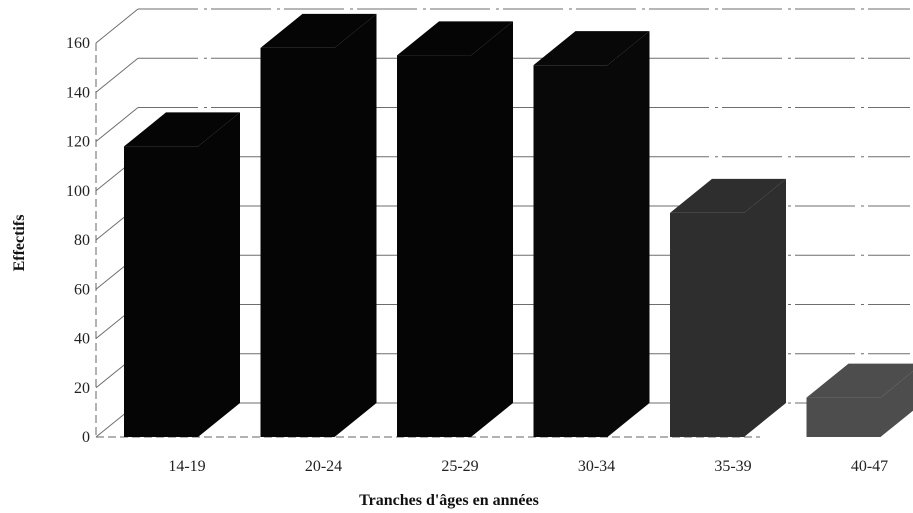 This screenshot has height=513, width=913. I want to click on x-tick-label: 25-29, so click(459, 466).